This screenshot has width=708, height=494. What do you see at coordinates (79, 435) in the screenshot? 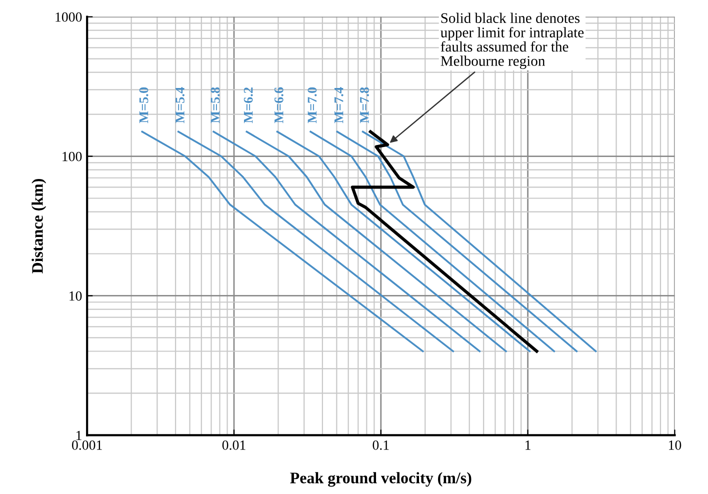
I see `y-tick-label: 1` at bounding box center [79, 435].